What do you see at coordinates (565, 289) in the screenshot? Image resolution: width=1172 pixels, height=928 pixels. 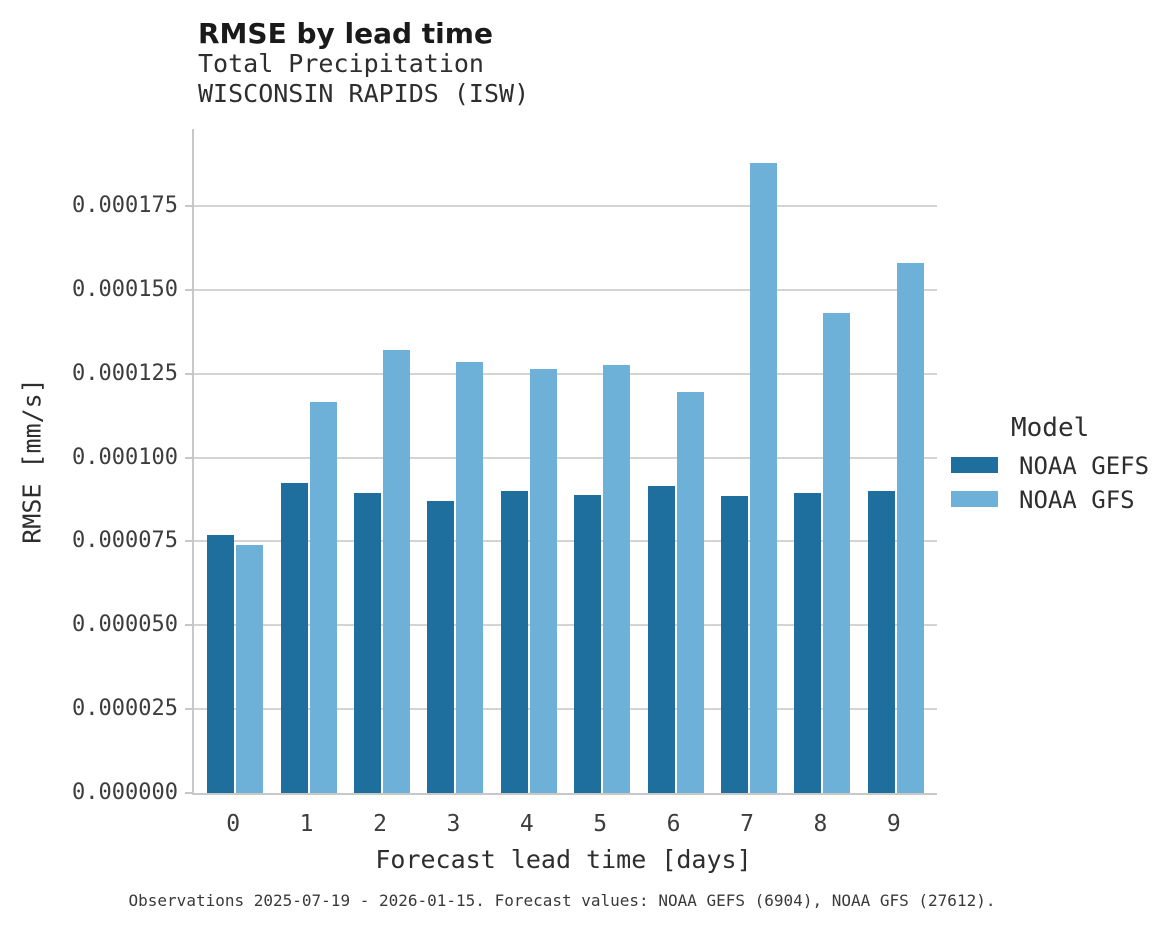 I see `gridline-y-0.000150` at bounding box center [565, 289].